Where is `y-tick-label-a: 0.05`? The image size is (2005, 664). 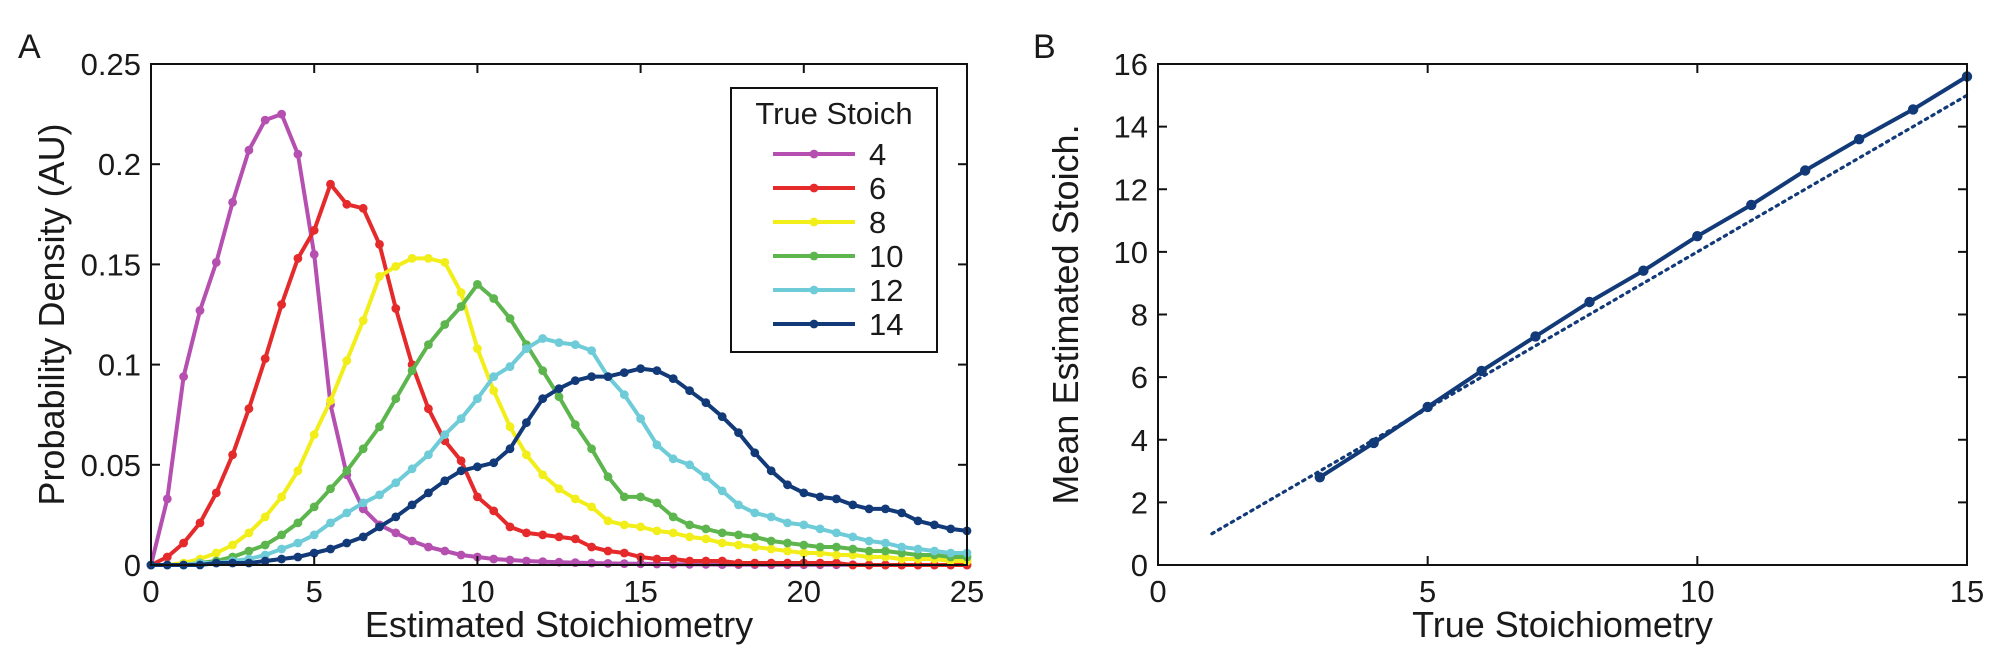 y-tick-label-a: 0.05 is located at coordinates (111, 465).